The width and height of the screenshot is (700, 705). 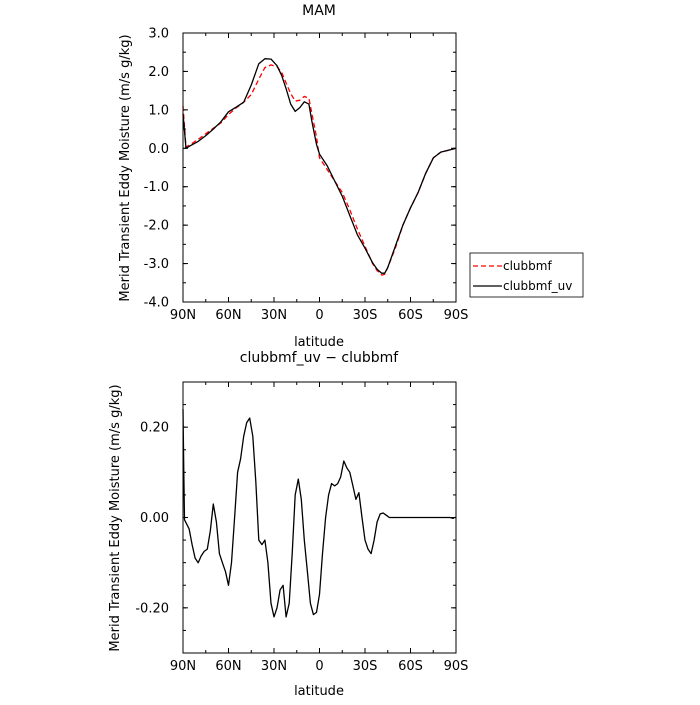 I want to click on legend-box, so click(x=526, y=275).